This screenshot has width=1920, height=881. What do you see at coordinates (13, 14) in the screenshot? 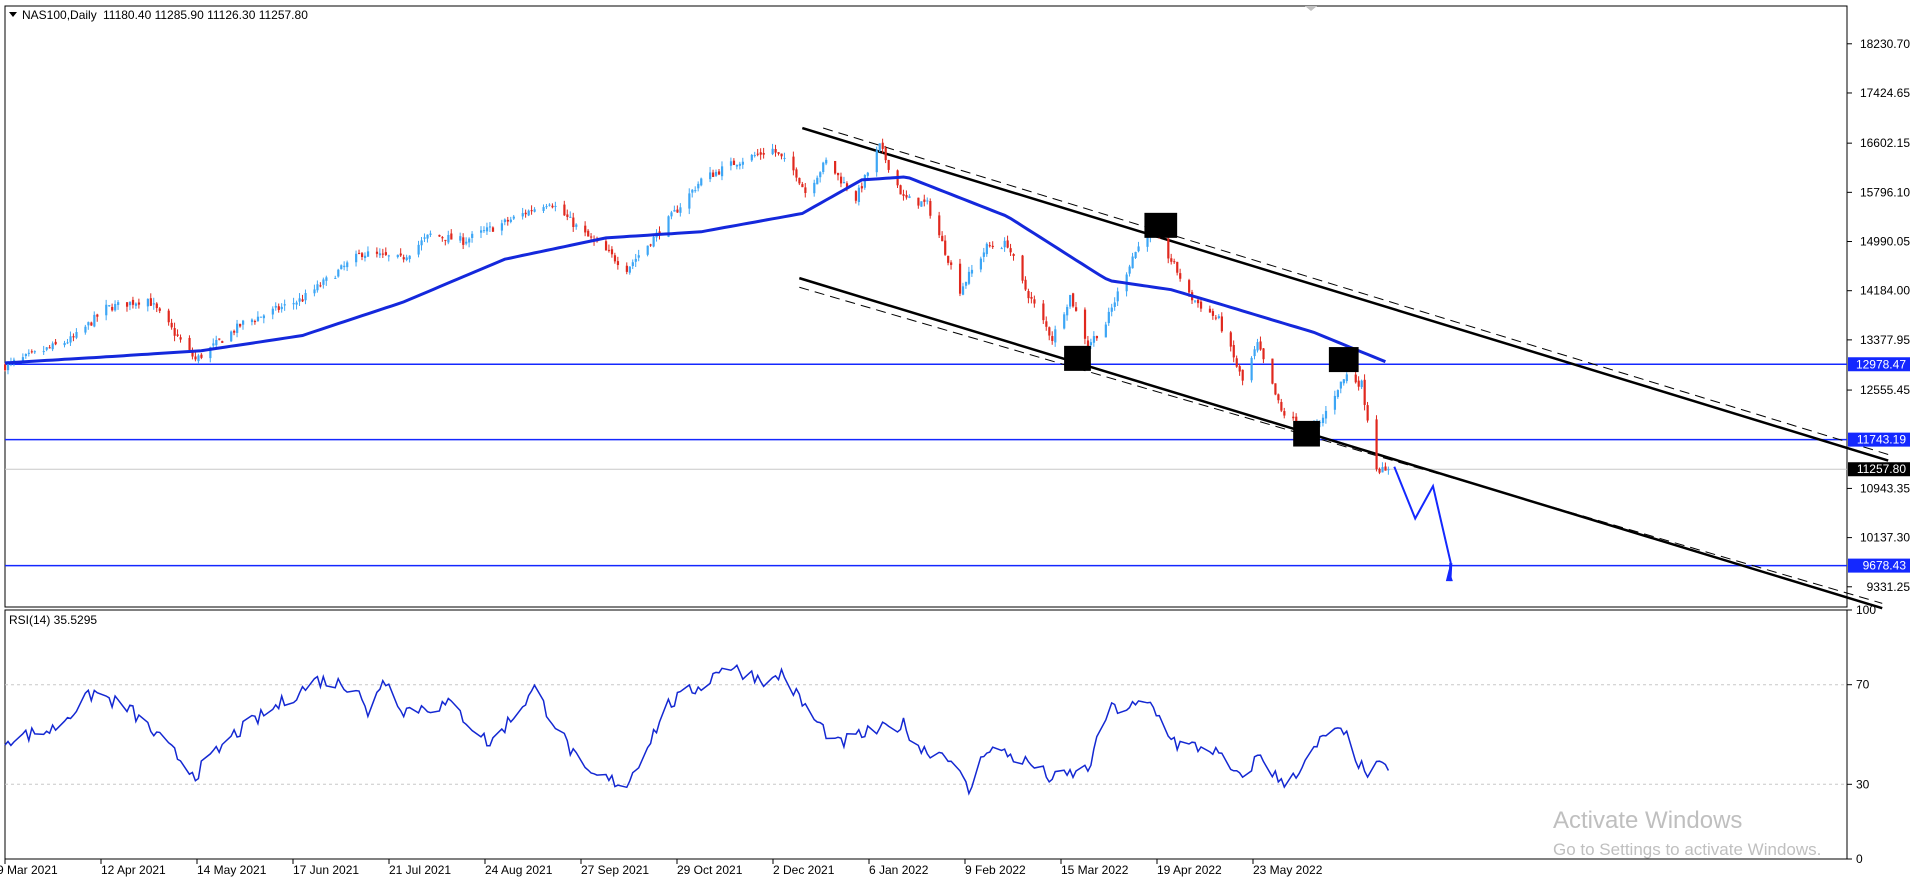
I see `triangle-down-icon` at bounding box center [13, 14].